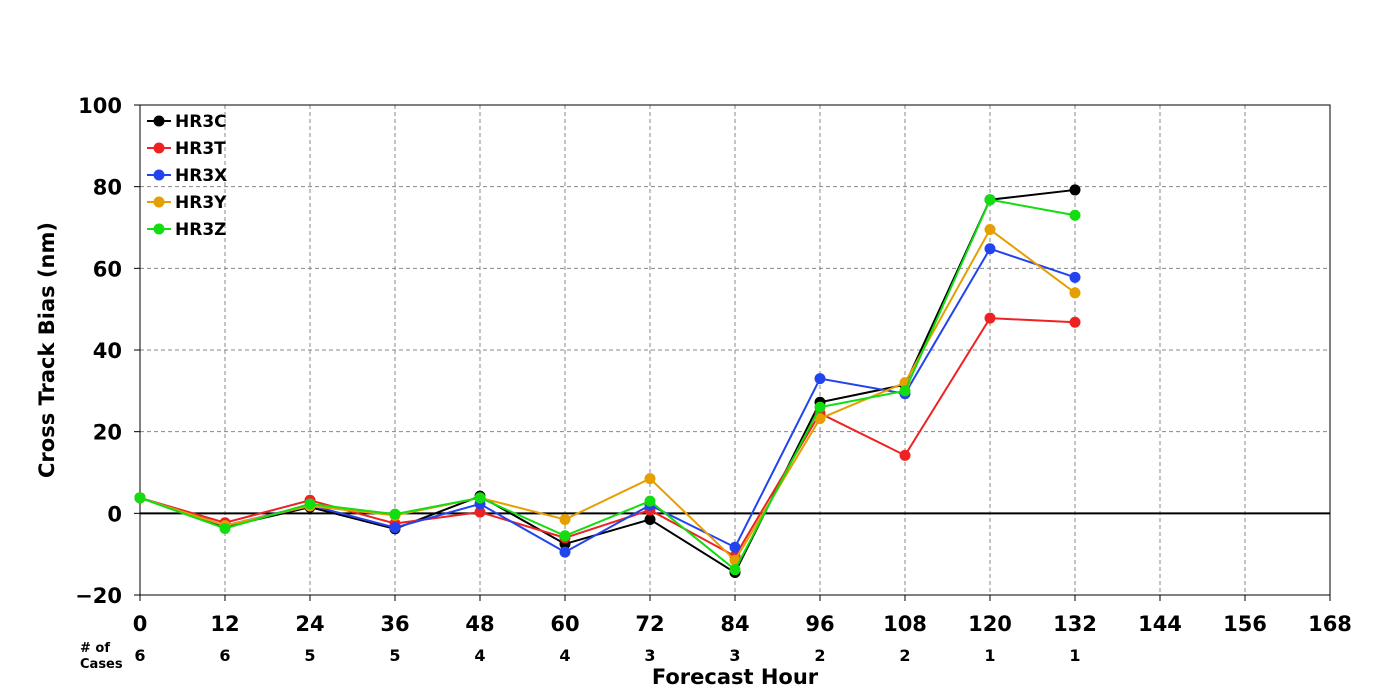  What do you see at coordinates (394, 624) in the screenshot?
I see `x-tick-label: 36` at bounding box center [394, 624].